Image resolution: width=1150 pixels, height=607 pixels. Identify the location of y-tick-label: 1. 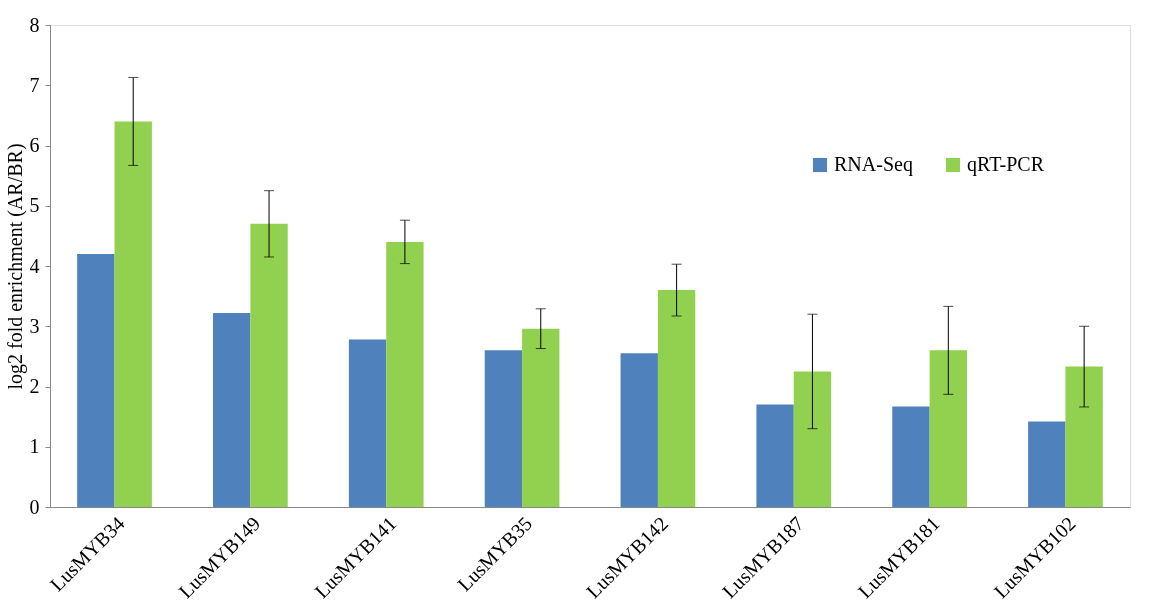
(34, 446).